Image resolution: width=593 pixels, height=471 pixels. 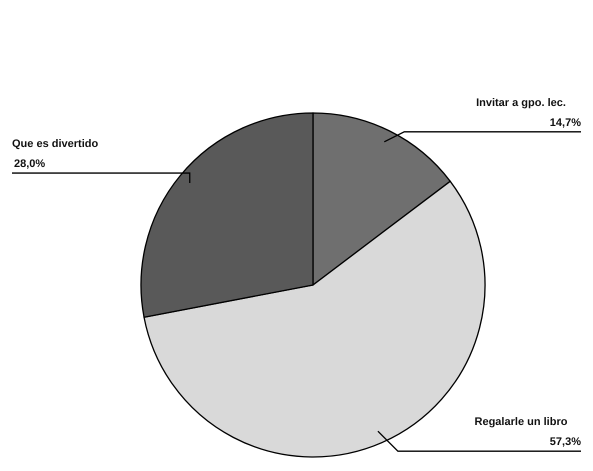 What do you see at coordinates (566, 442) in the screenshot?
I see `data-label: 57,3%` at bounding box center [566, 442].